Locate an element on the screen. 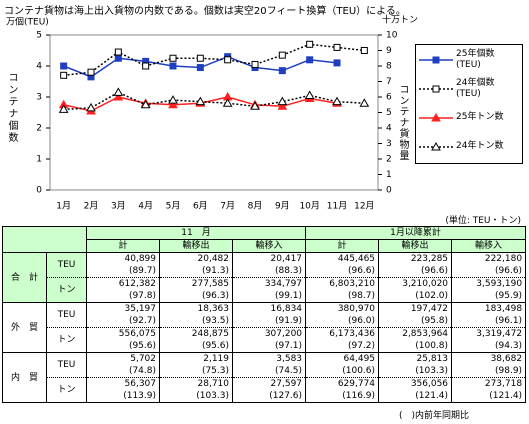  legend-item: 24年個数 (TEU) is located at coordinates (469, 88).